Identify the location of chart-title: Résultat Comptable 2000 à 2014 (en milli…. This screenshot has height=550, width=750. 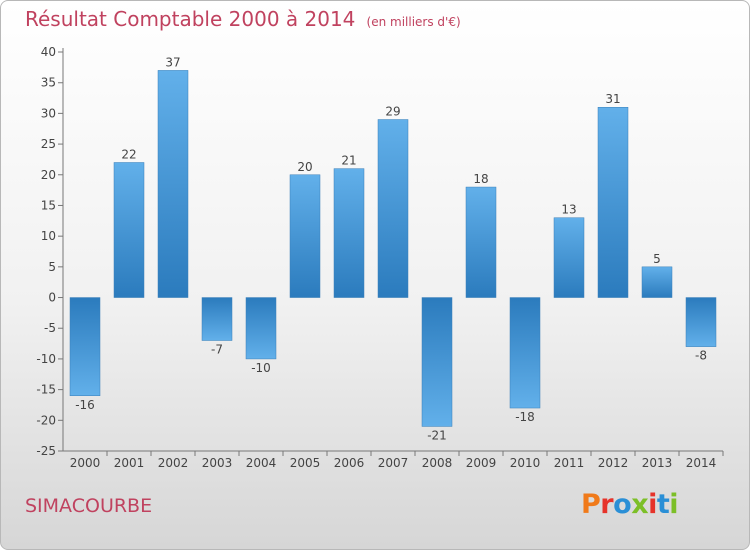
(243, 19).